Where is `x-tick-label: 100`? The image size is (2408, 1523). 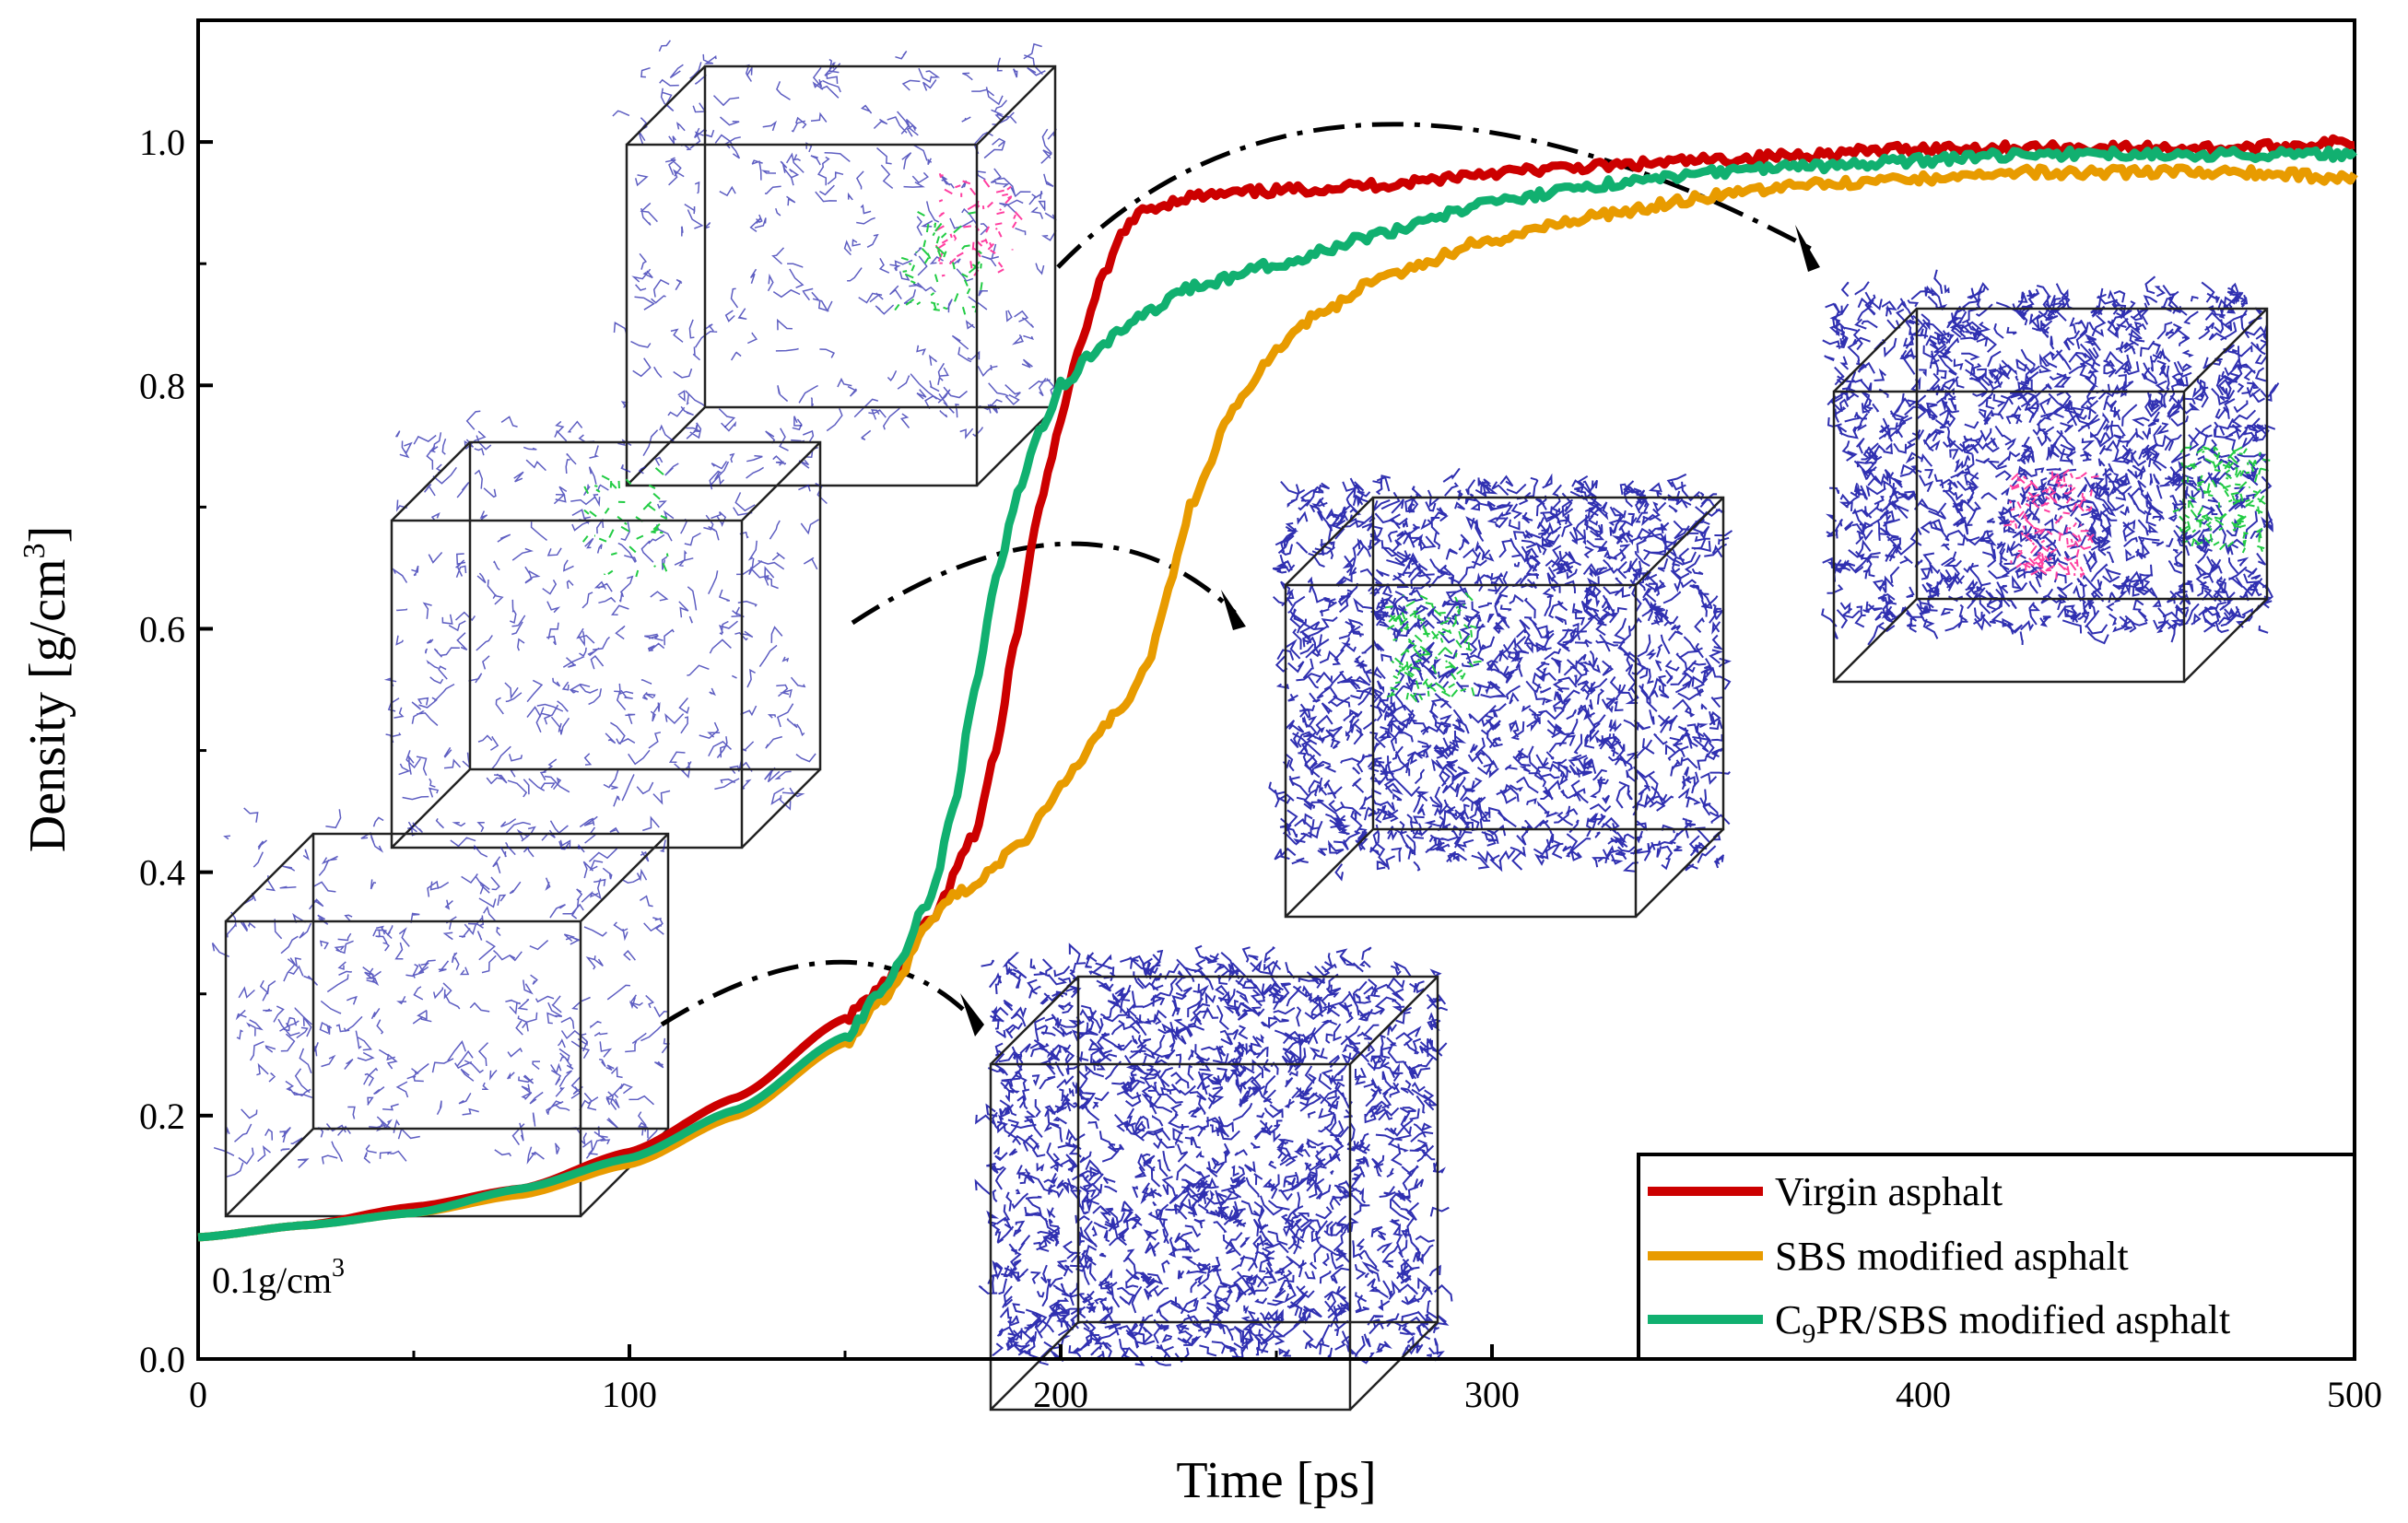
x-tick-label: 100 is located at coordinates (629, 1395).